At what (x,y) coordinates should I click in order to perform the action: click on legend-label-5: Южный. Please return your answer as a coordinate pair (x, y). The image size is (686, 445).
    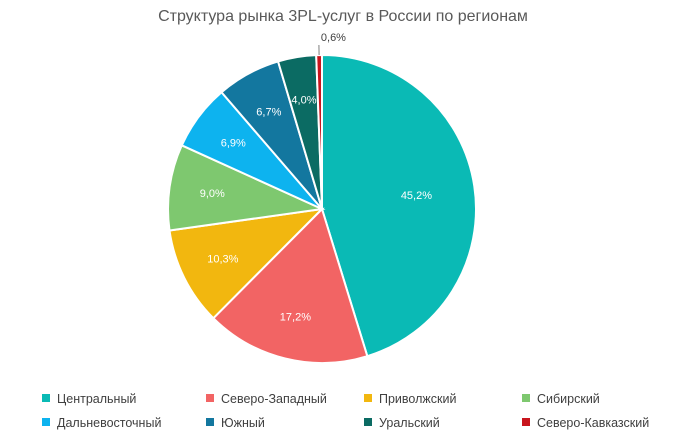
    Looking at the image, I should click on (243, 423).